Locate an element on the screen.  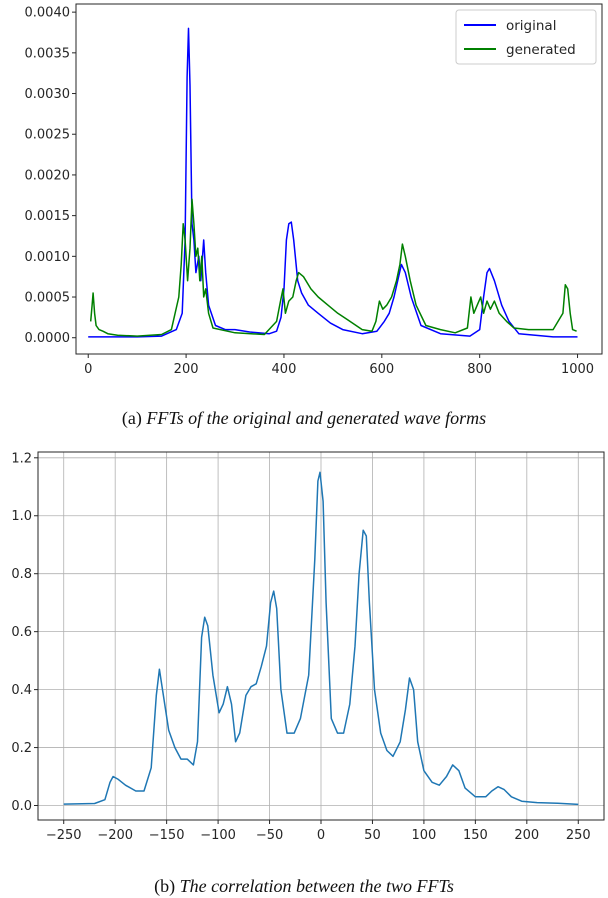
chart-b-y-tick-label: 1.0 is located at coordinates (21, 516).